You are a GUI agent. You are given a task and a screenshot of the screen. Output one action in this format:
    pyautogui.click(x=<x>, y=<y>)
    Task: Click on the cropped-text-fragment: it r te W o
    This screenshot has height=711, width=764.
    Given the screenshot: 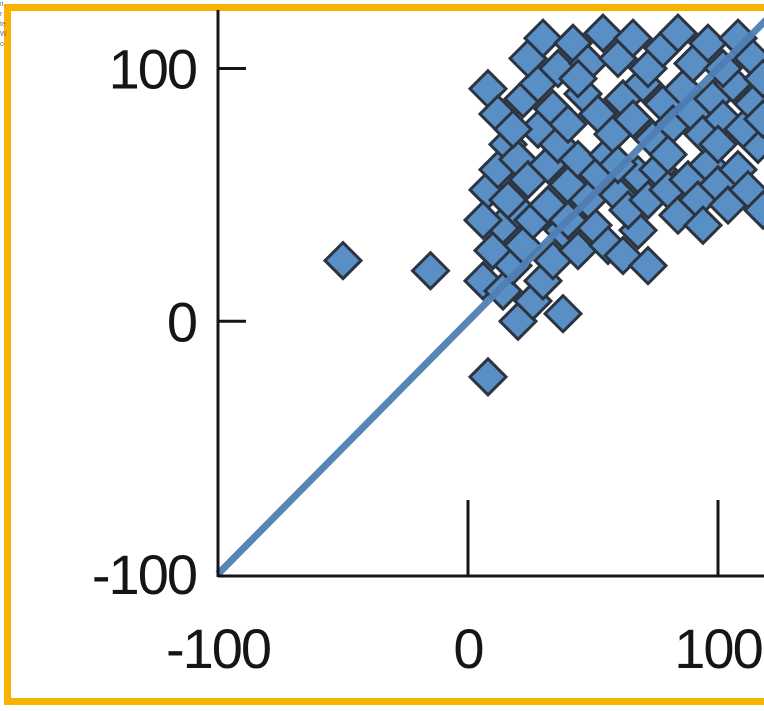 What is the action you would take?
    pyautogui.click(x=4, y=50)
    